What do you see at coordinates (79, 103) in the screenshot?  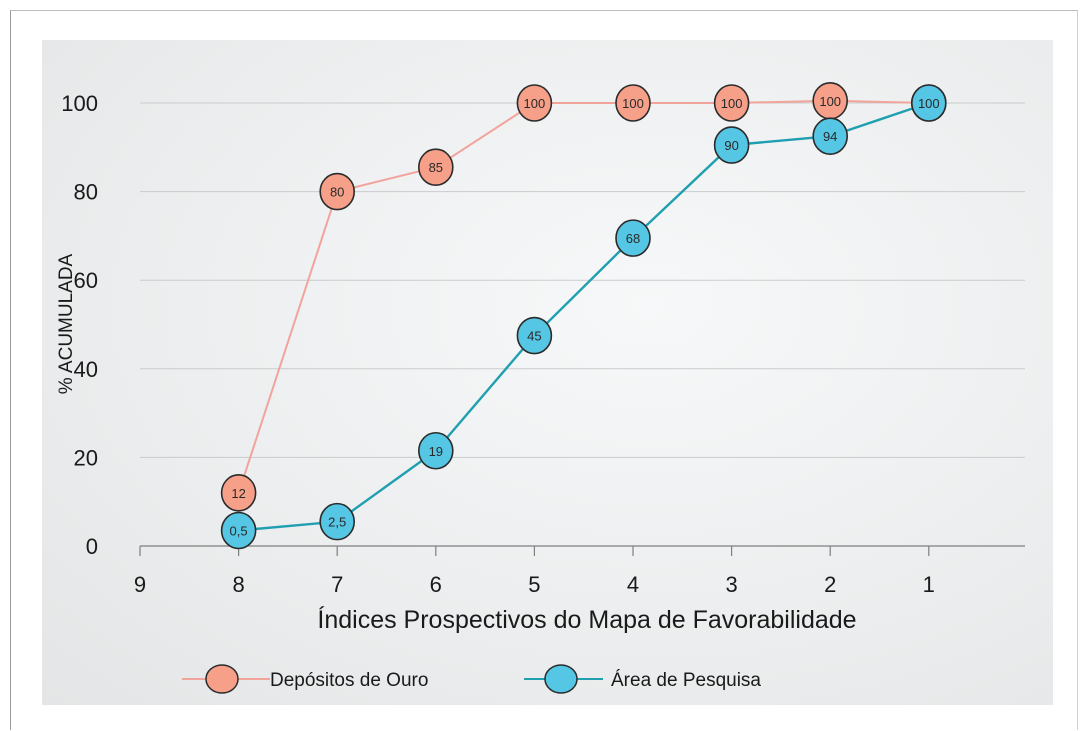 I see `y-tick-label: 100` at bounding box center [79, 103].